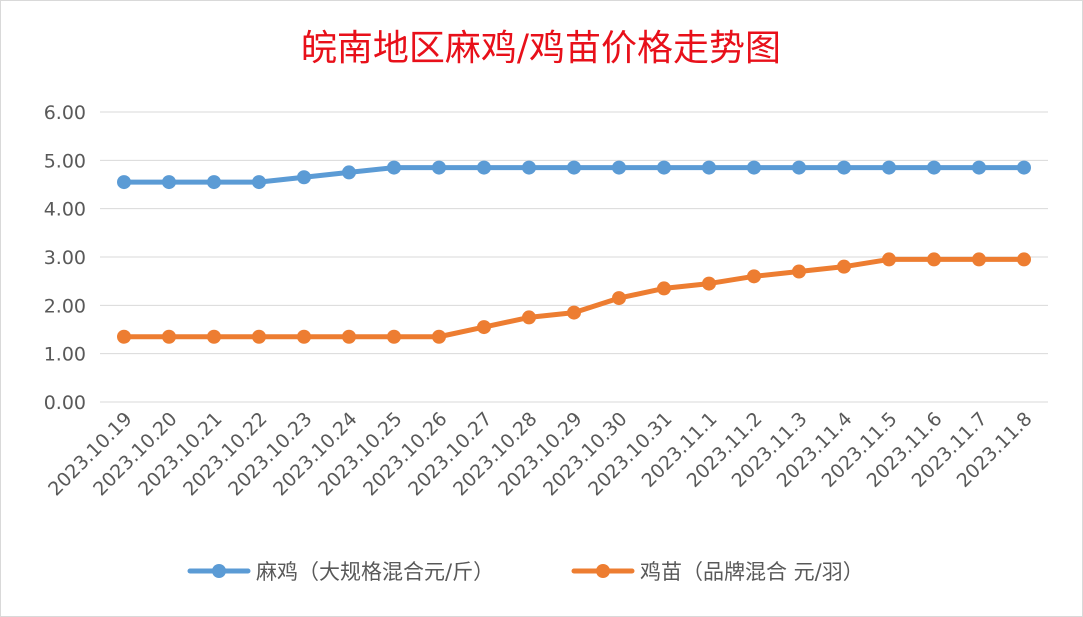 This screenshot has width=1083, height=617. Describe the element at coordinates (65, 306) in the screenshot. I see `y-tick-label: 2.00` at that location.